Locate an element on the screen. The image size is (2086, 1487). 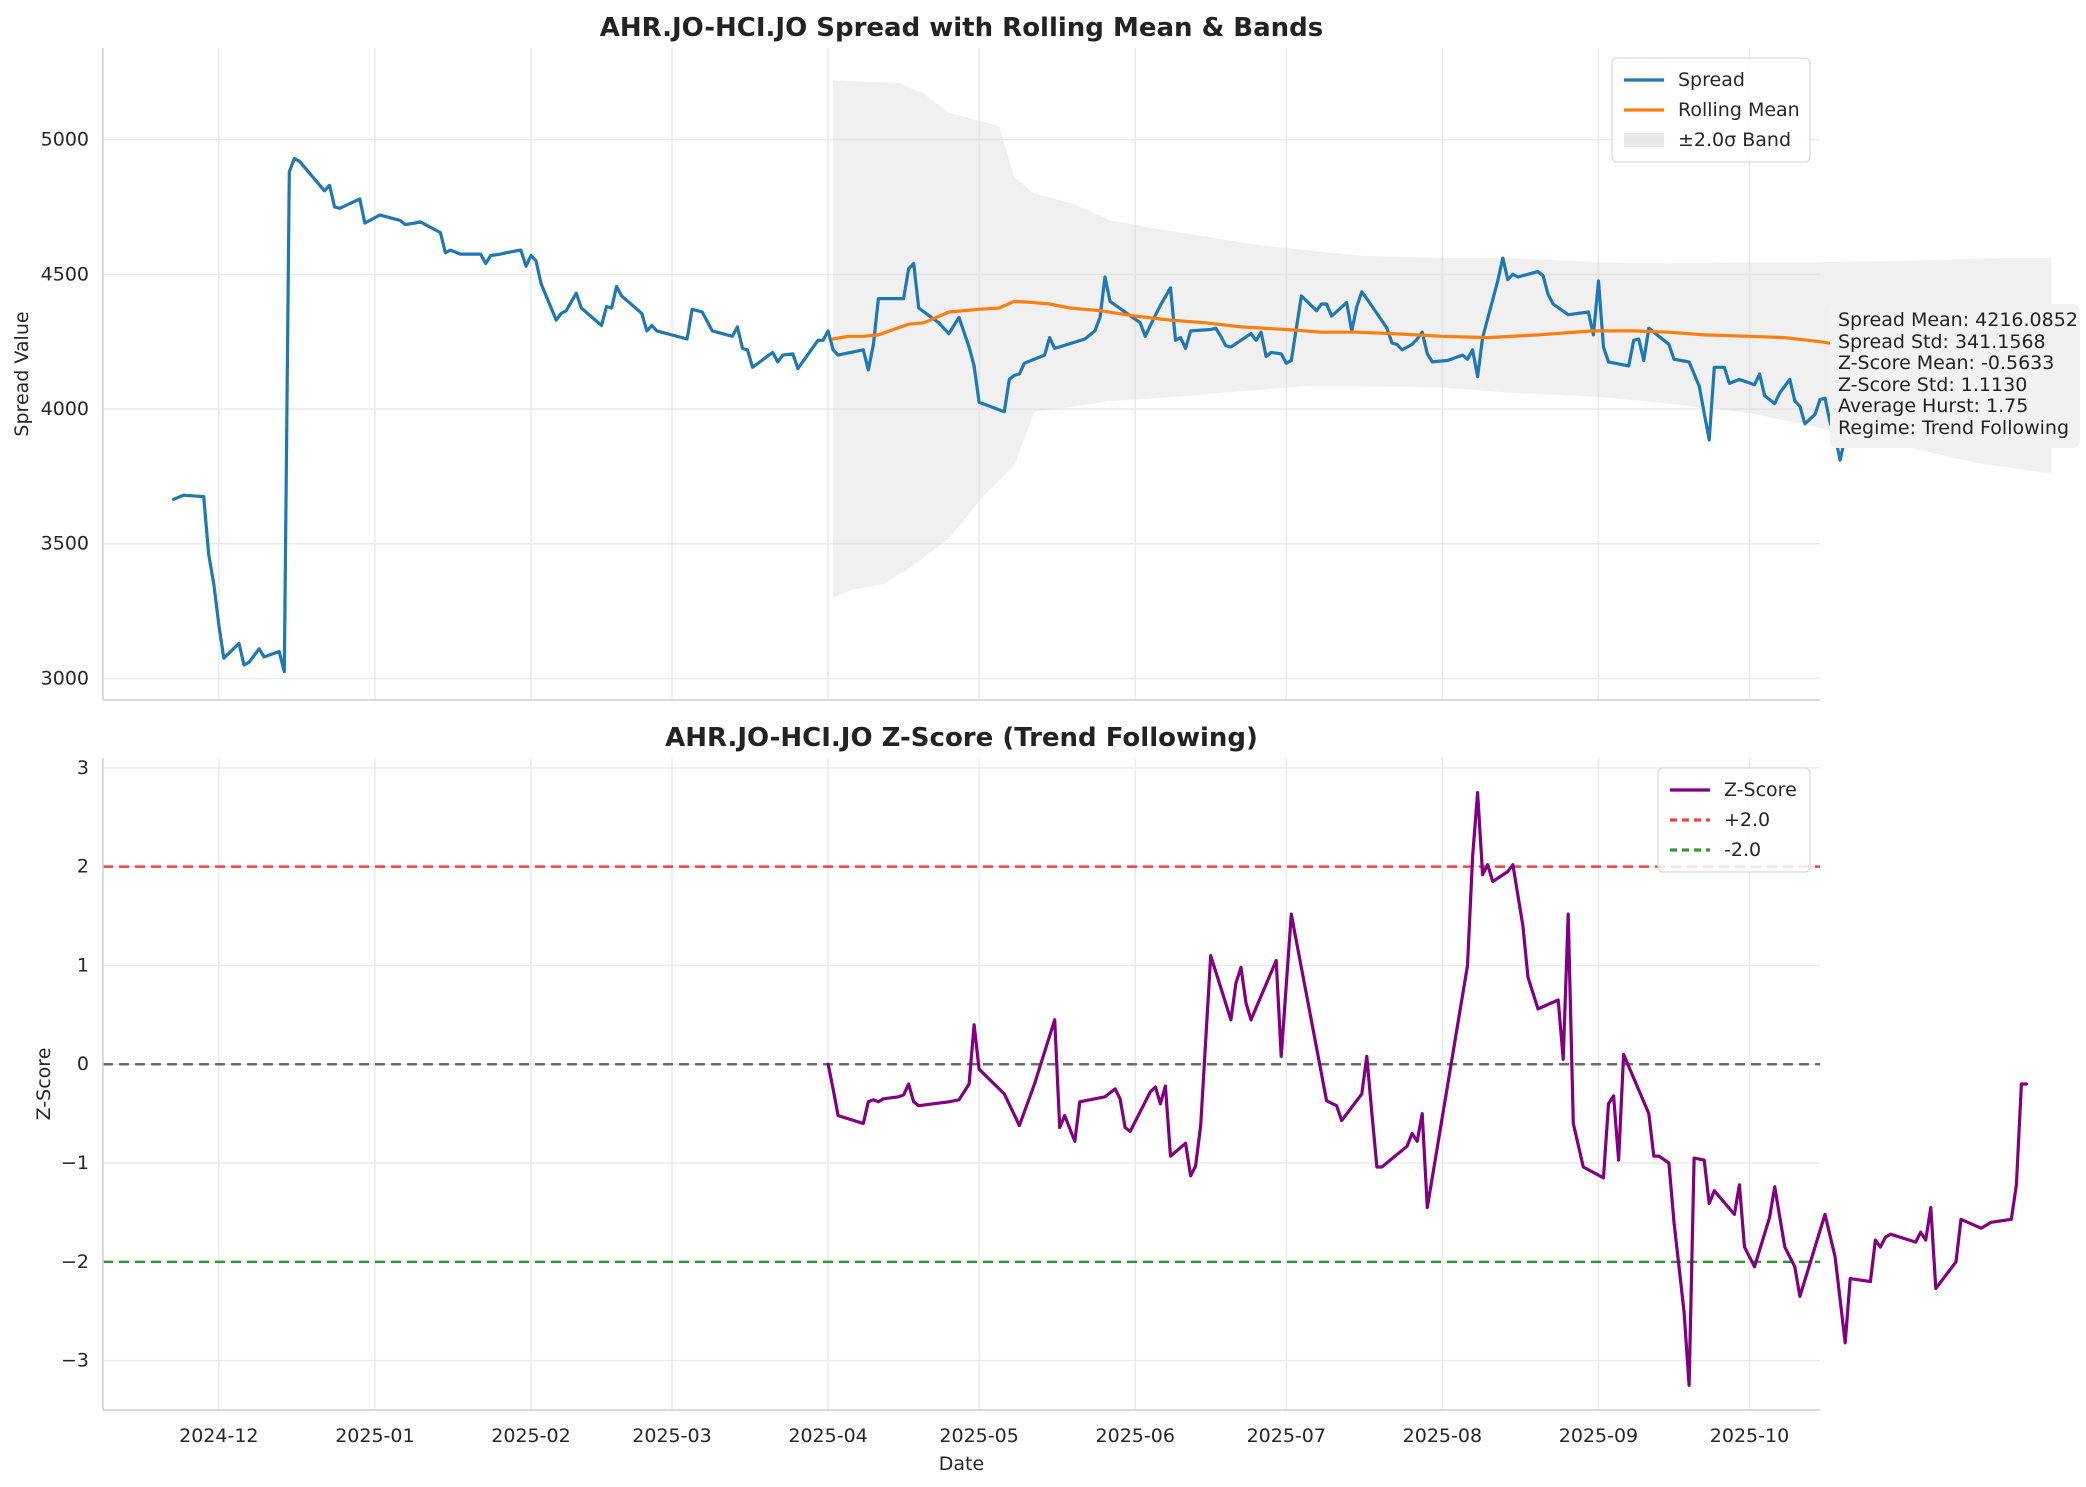
y-tick-label: 0 is located at coordinates (83, 1064).